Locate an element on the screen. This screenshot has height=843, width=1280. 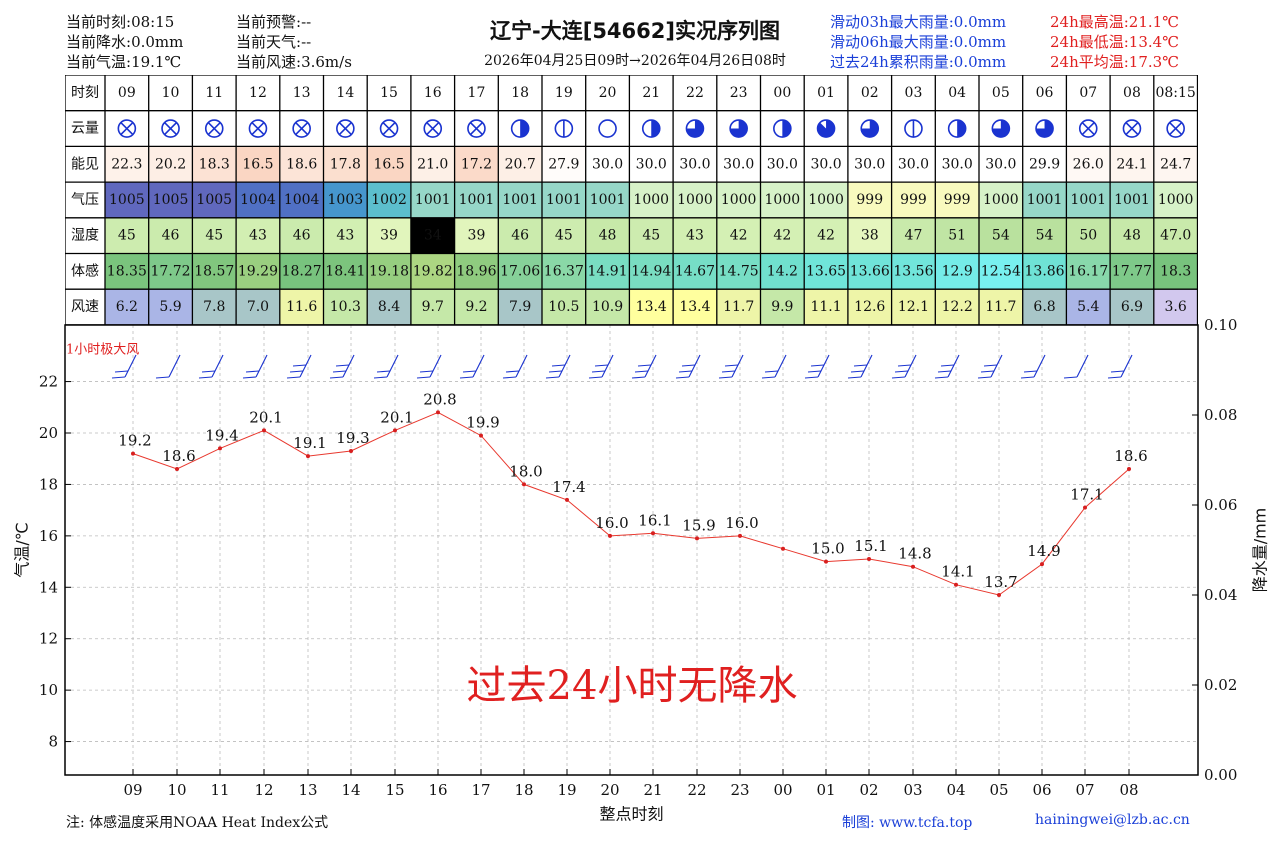
x-tick-label: 14 is located at coordinates (350, 790).